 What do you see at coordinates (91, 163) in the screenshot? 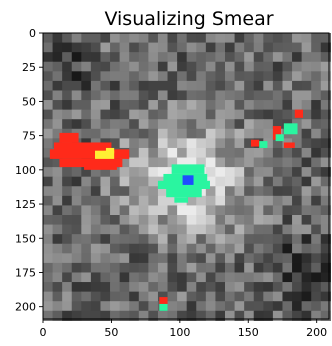
I see `red-streak` at bounding box center [91, 163].